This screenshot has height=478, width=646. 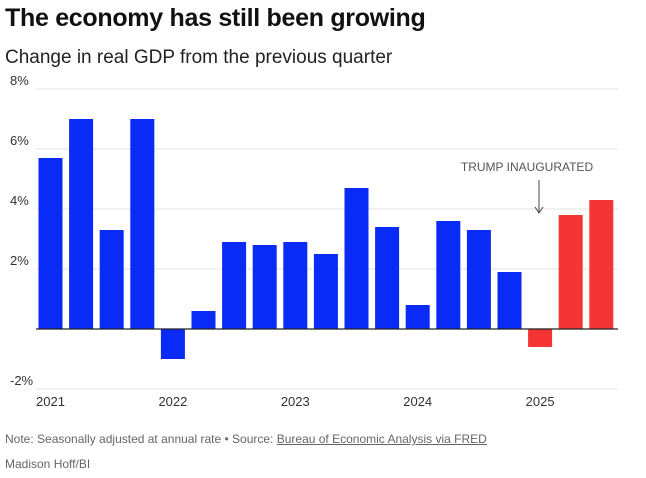 I want to click on y-tick-label: 4%, so click(x=19, y=200).